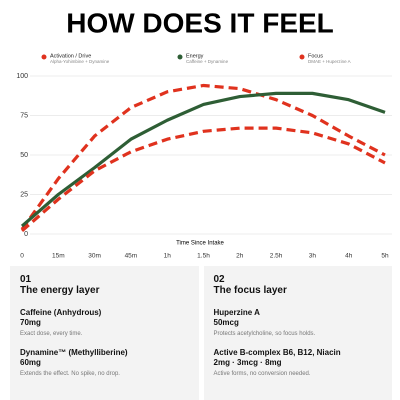  What do you see at coordinates (247, 362) in the screenshot?
I see `ingredient-dose: 2mg · 3mcg · 8mg` at bounding box center [247, 362].